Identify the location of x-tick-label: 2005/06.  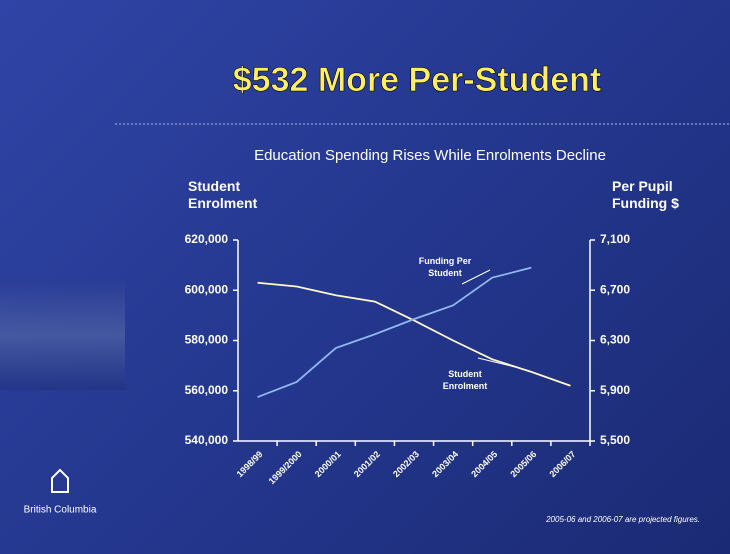
(523, 464).